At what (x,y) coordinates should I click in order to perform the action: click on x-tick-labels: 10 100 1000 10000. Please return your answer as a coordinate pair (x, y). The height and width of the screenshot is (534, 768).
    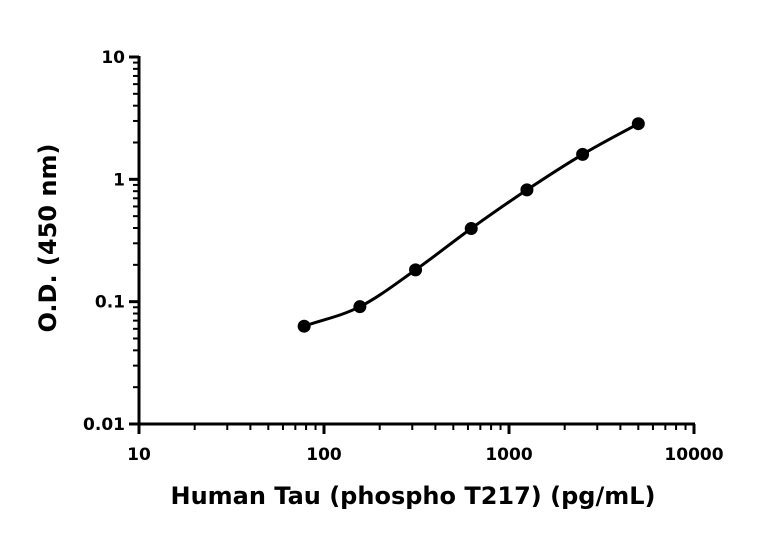
    Looking at the image, I should click on (425, 455).